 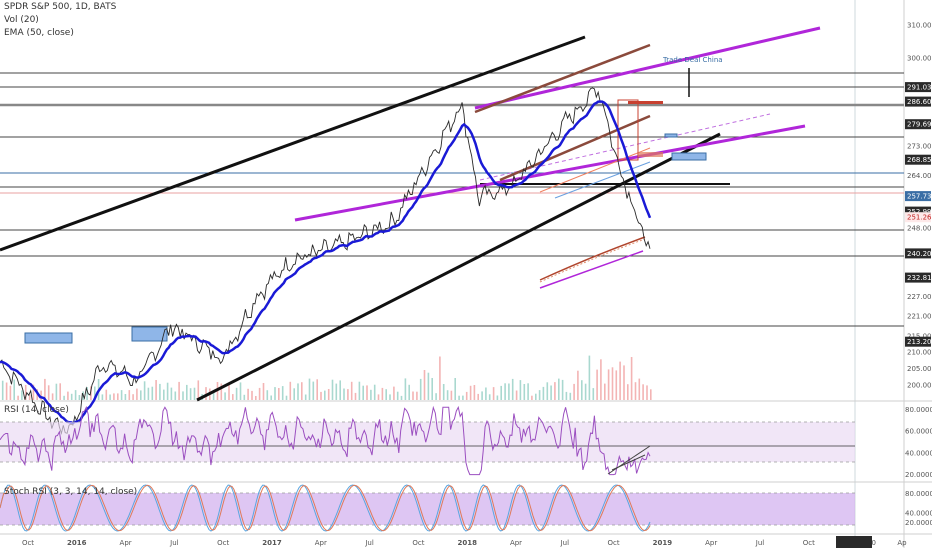 What do you see at coordinates (919, 102) in the screenshot?
I see `price-axis-tick-label: 286.60` at bounding box center [919, 102].